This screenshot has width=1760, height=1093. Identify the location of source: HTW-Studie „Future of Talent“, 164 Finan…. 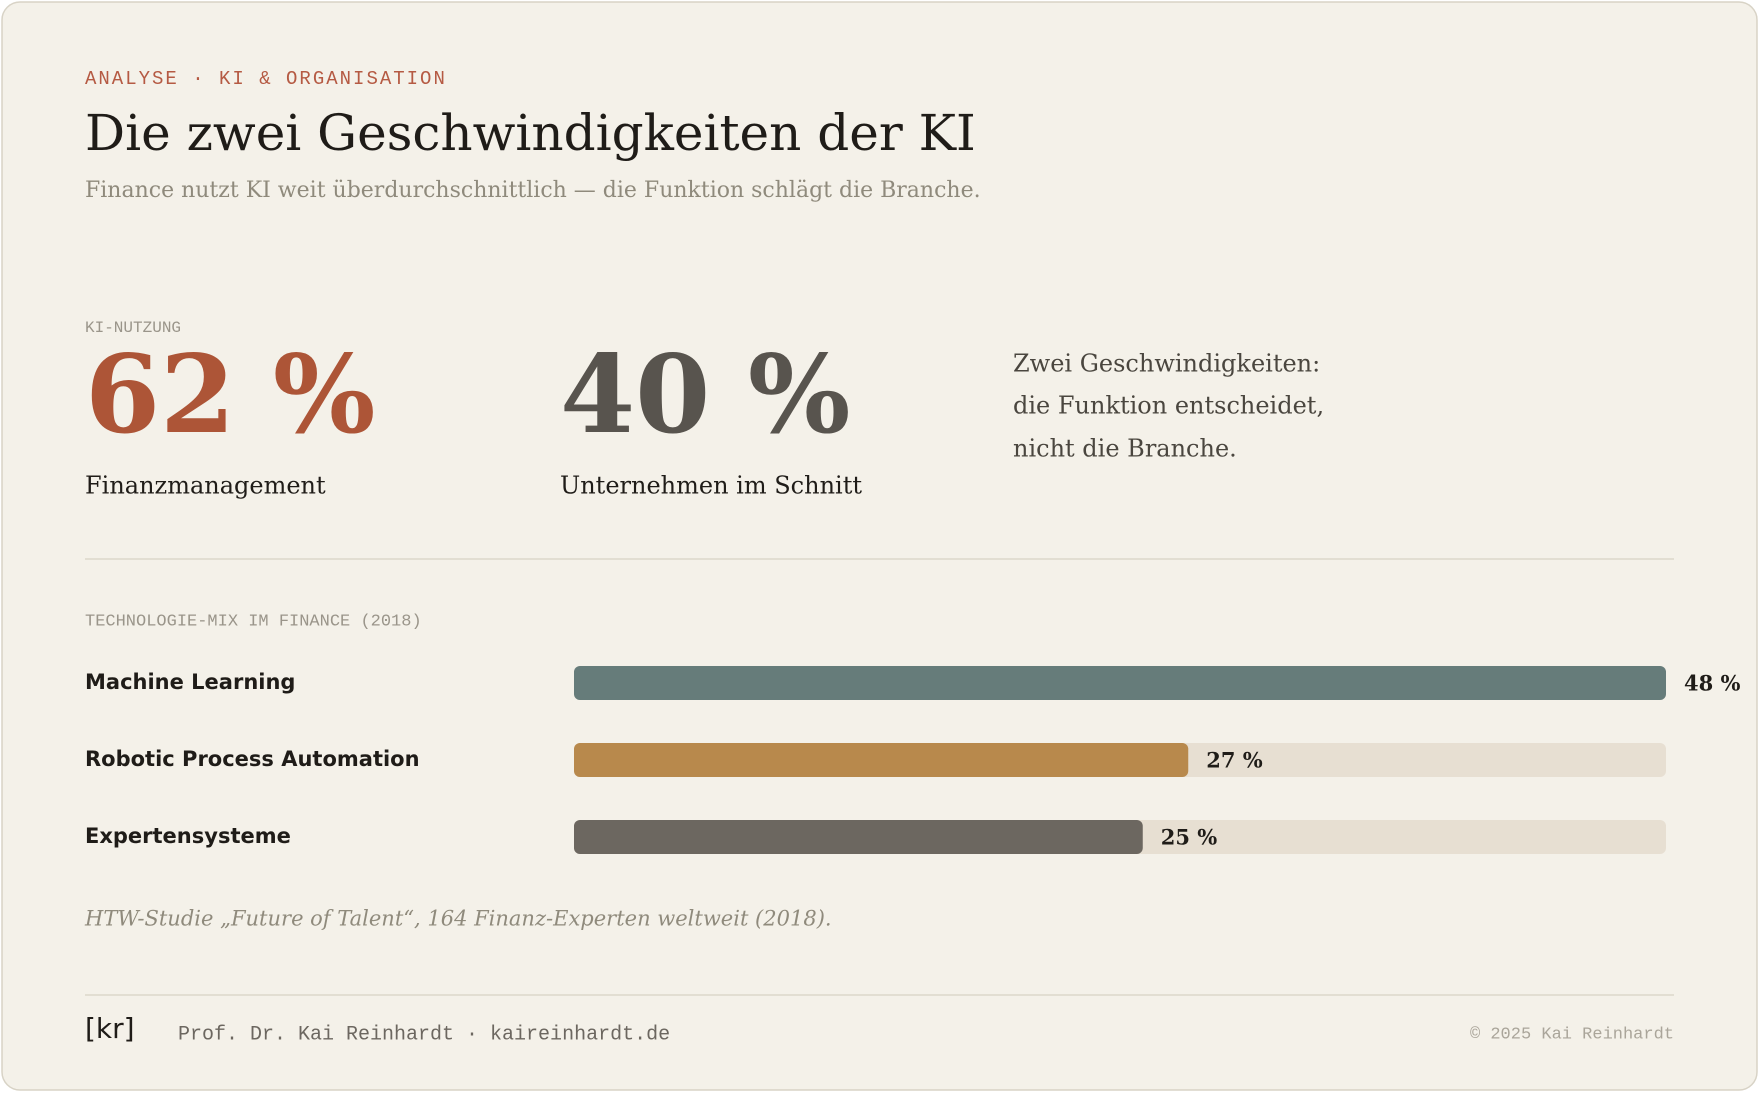
(458, 919).